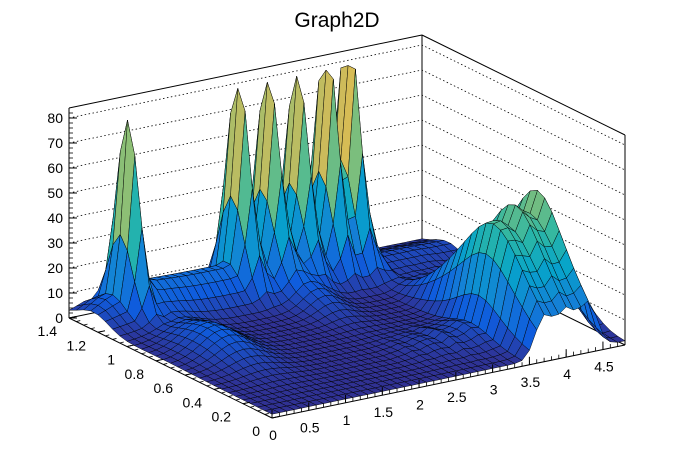  What do you see at coordinates (55, 118) in the screenshot?
I see `z-tick-label: 80` at bounding box center [55, 118].